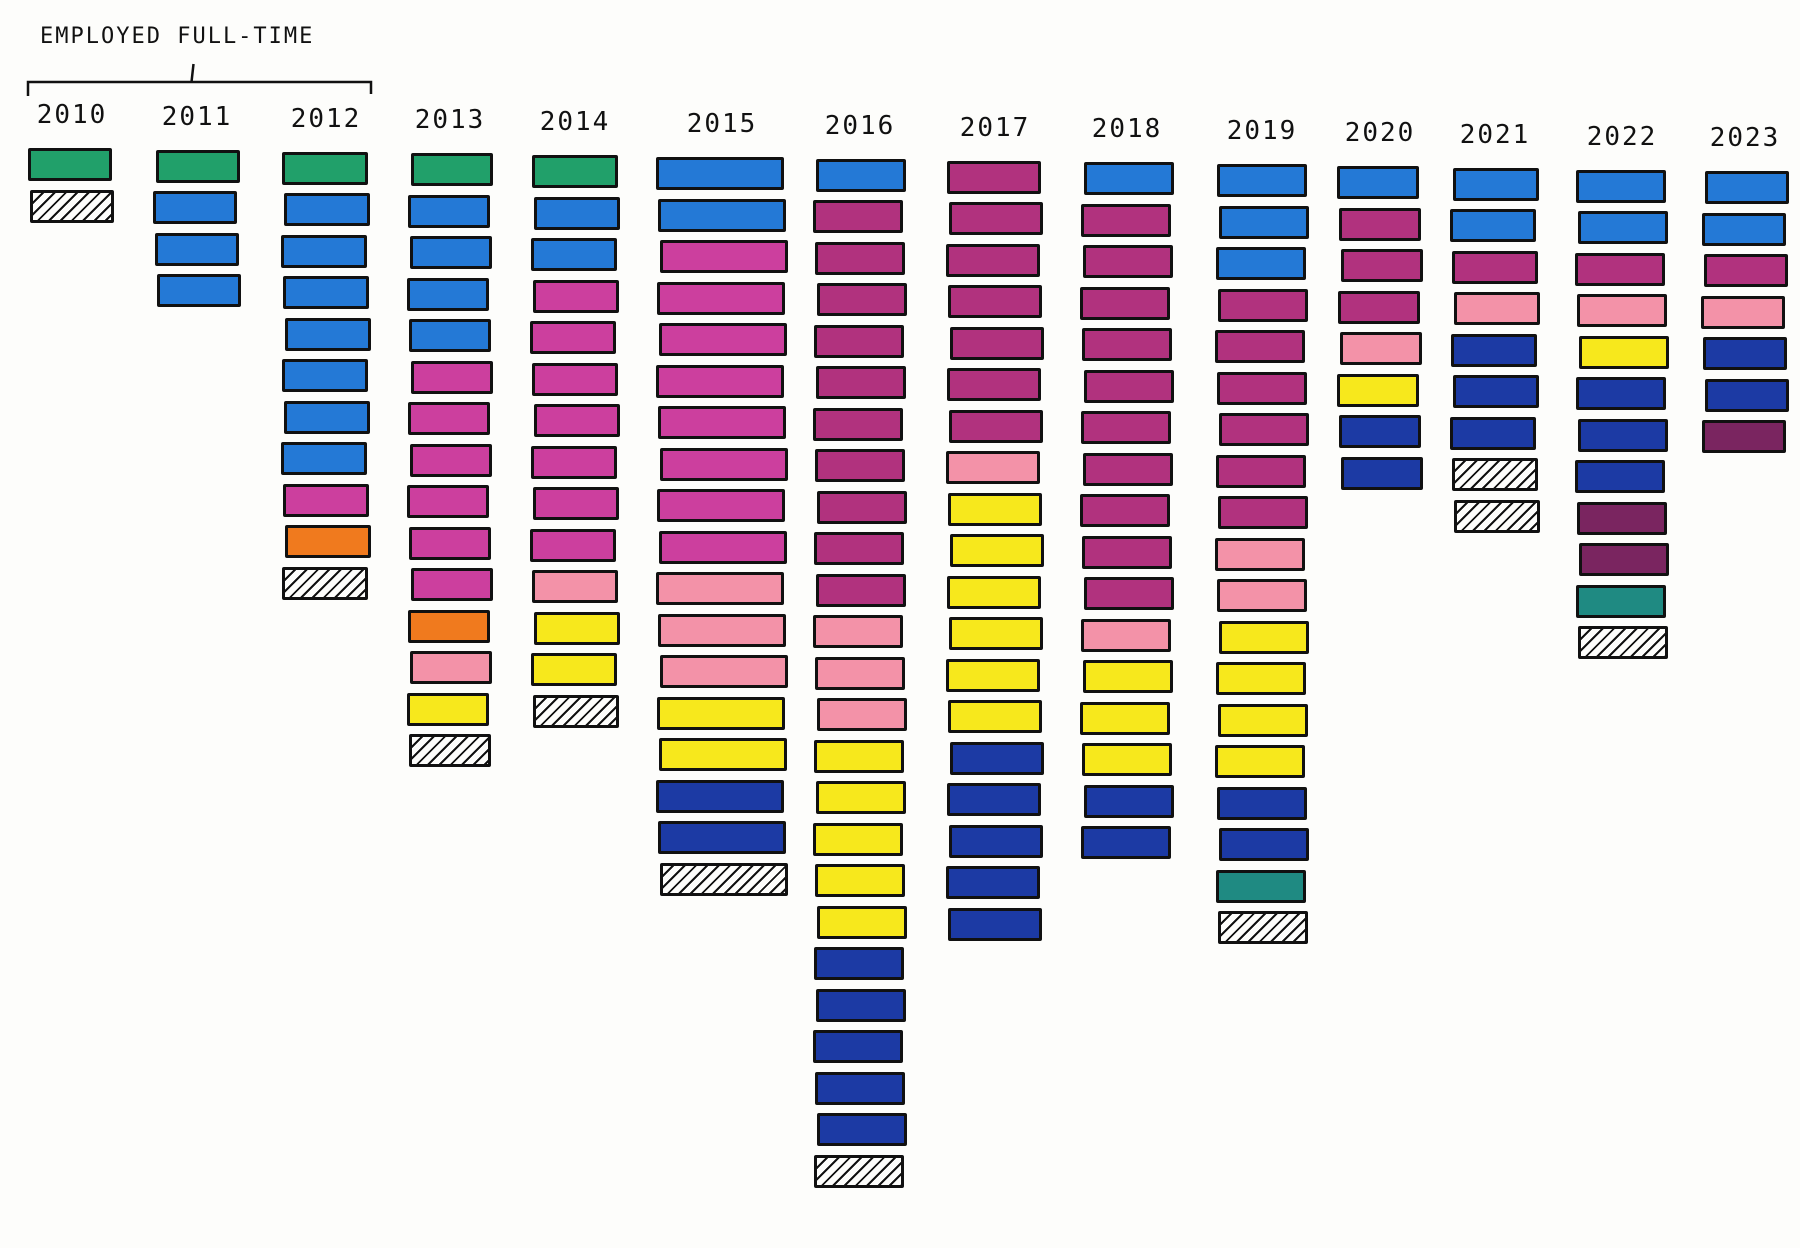 The image size is (1800, 1248). Describe the element at coordinates (723, 547) in the screenshot. I see `block-2015-10-magenta` at that location.